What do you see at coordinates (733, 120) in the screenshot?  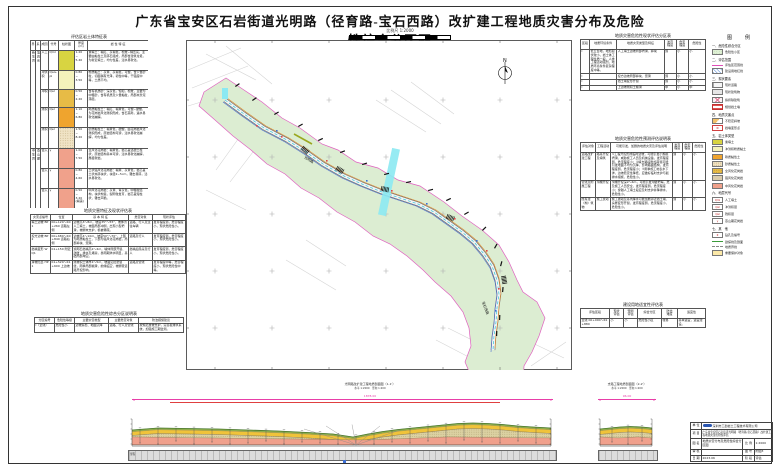 I see `legend-item-label: 不稳定斜坡` at bounding box center [733, 120].